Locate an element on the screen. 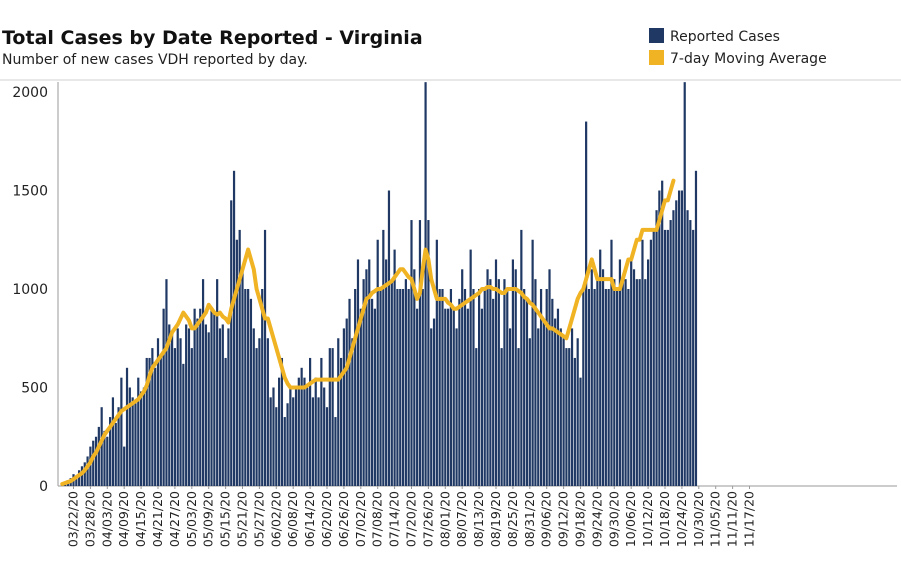 The height and width of the screenshot is (567, 901). y-tick-label: 0 is located at coordinates (43, 487).